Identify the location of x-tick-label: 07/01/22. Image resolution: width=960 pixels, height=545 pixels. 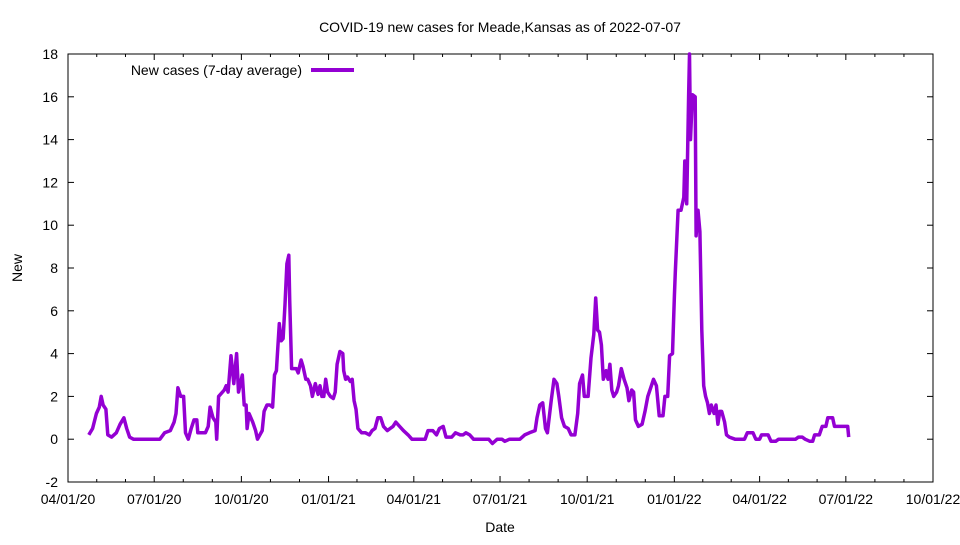
(846, 499).